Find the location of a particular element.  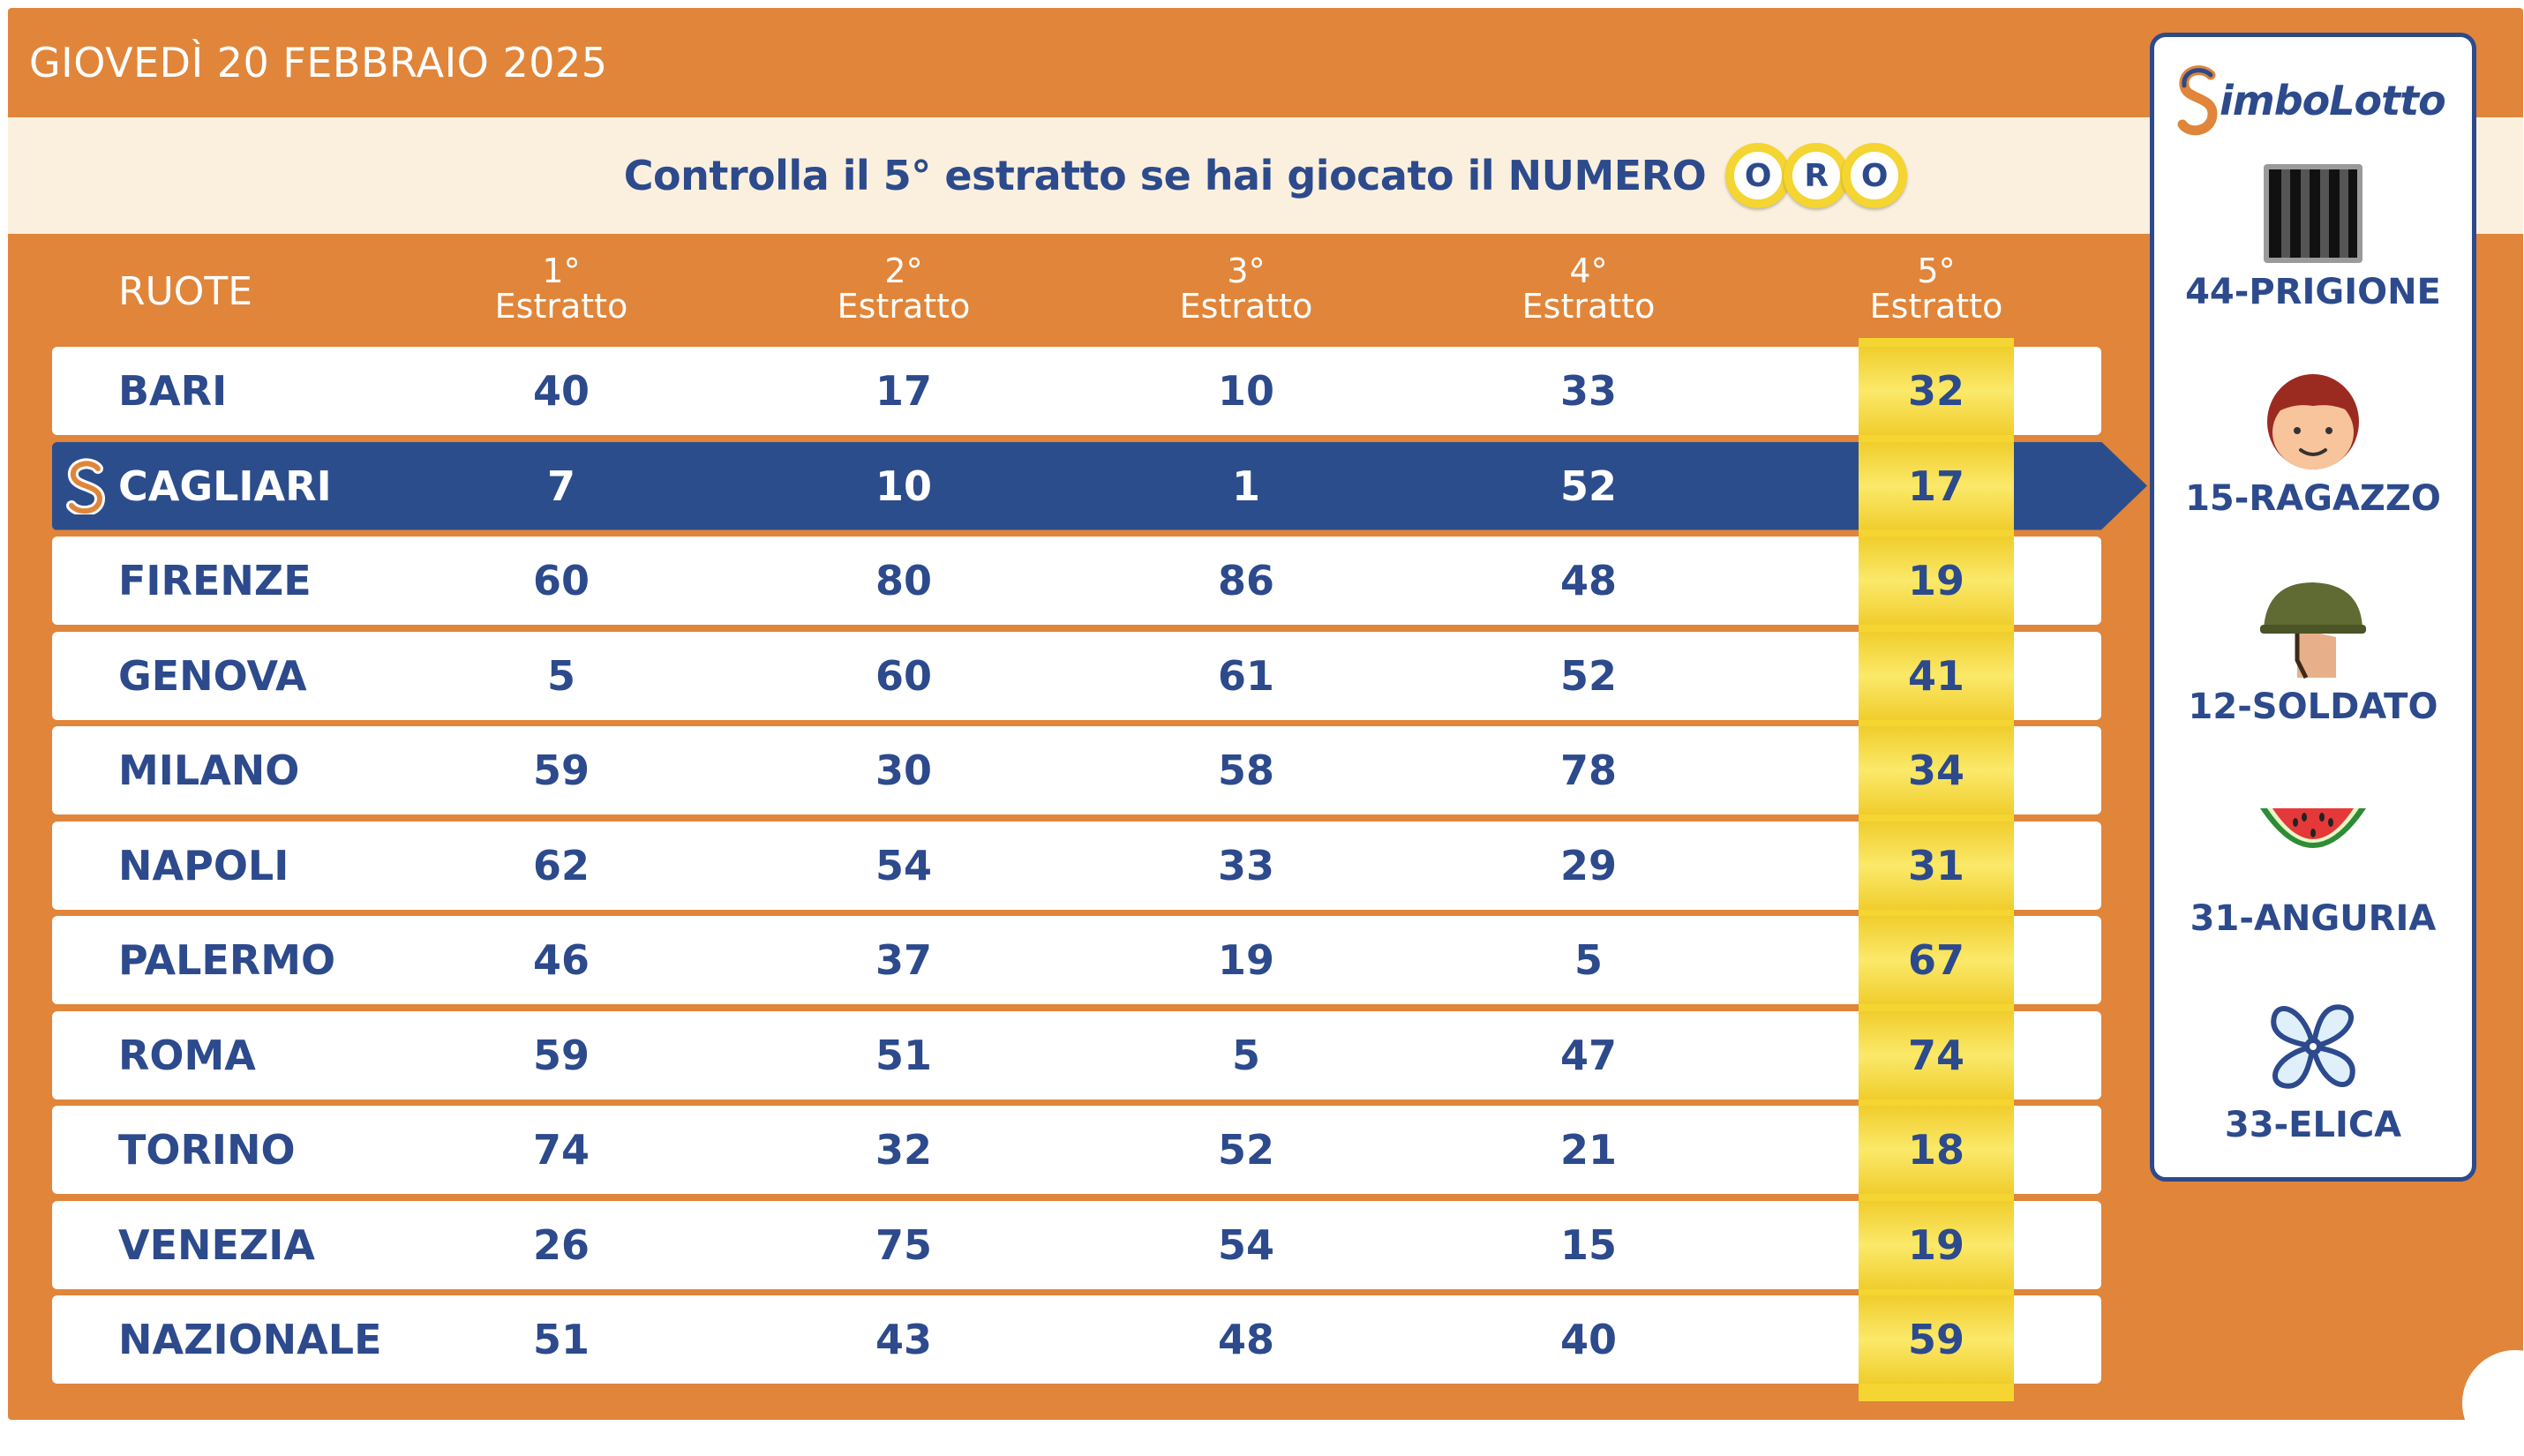

table-row: NAPOLI 62 54 33 29 31 is located at coordinates (1076, 865).